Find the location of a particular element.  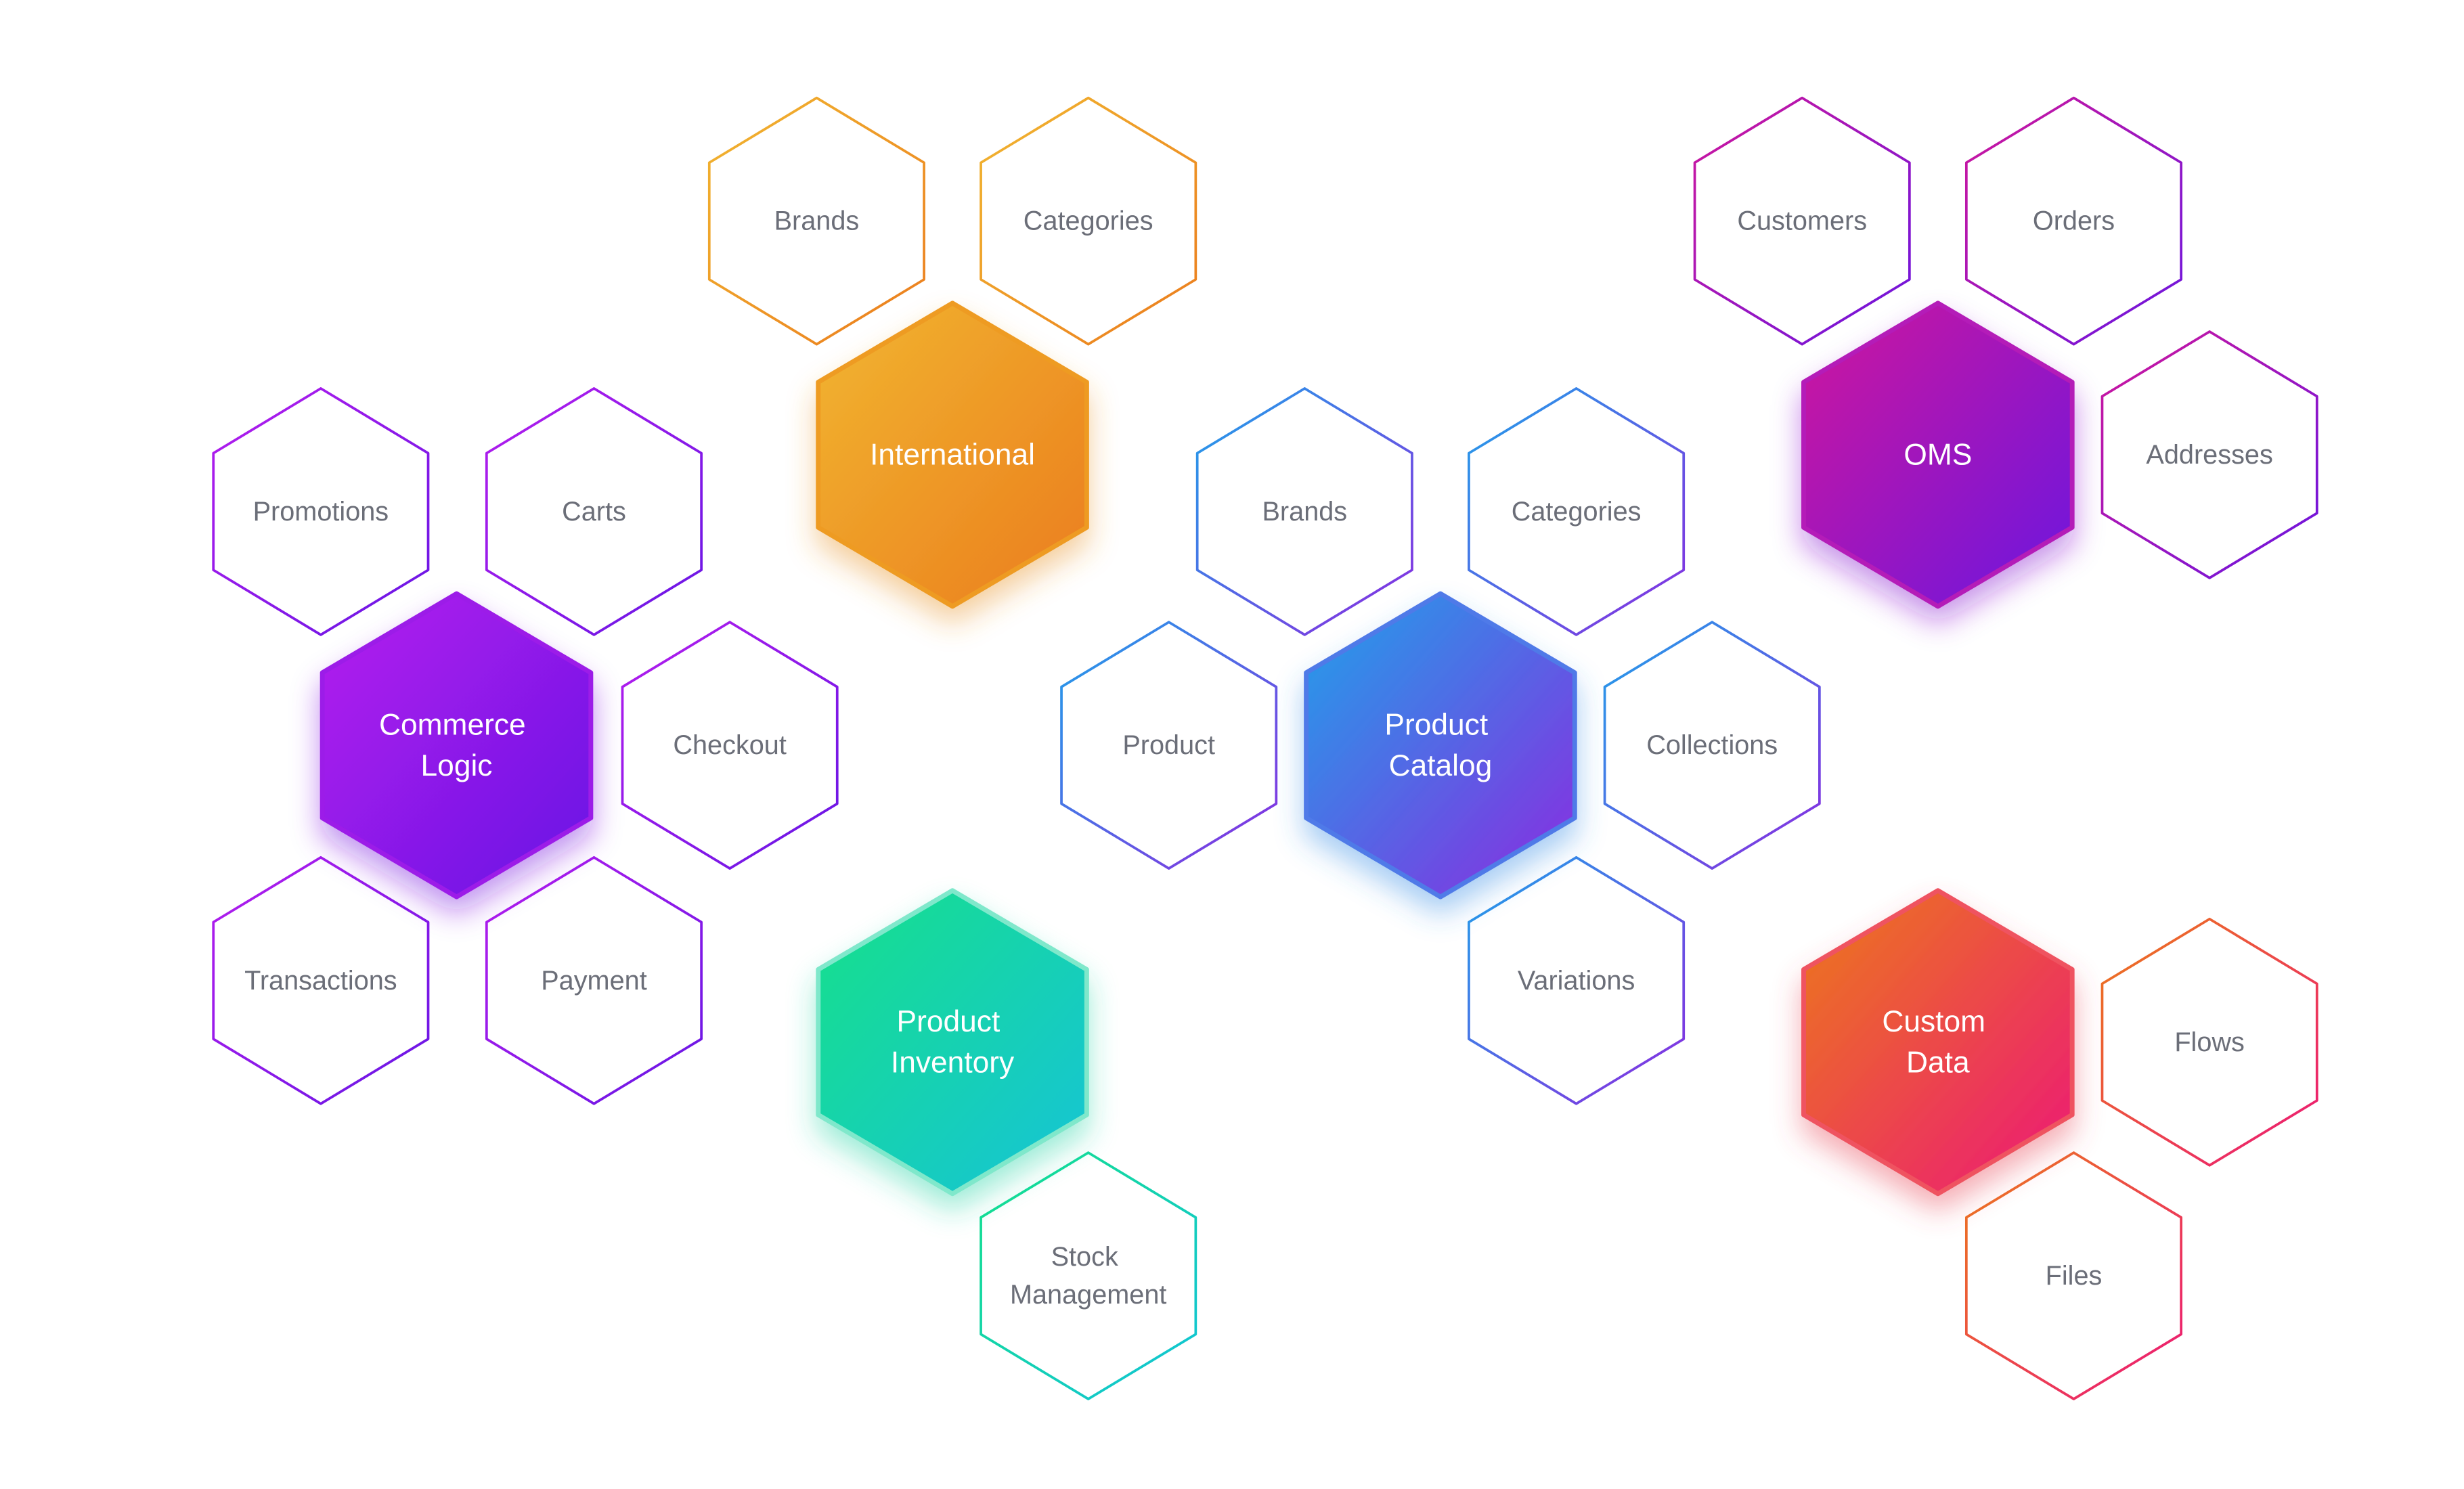

module-hex-cd-flows: Flows is located at coordinates (2209, 1042).